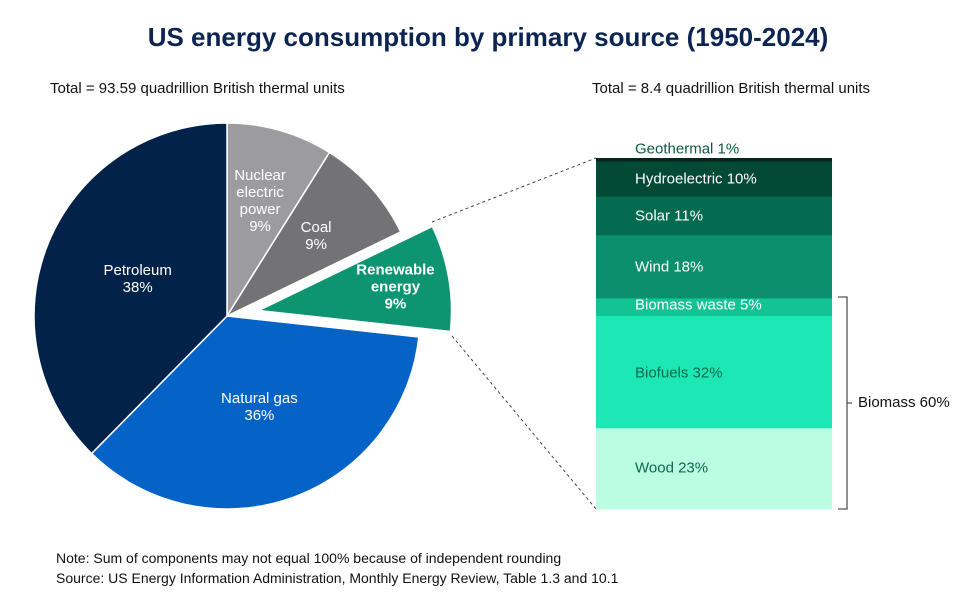  What do you see at coordinates (714, 216) in the screenshot?
I see `bar-segment-solar` at bounding box center [714, 216].